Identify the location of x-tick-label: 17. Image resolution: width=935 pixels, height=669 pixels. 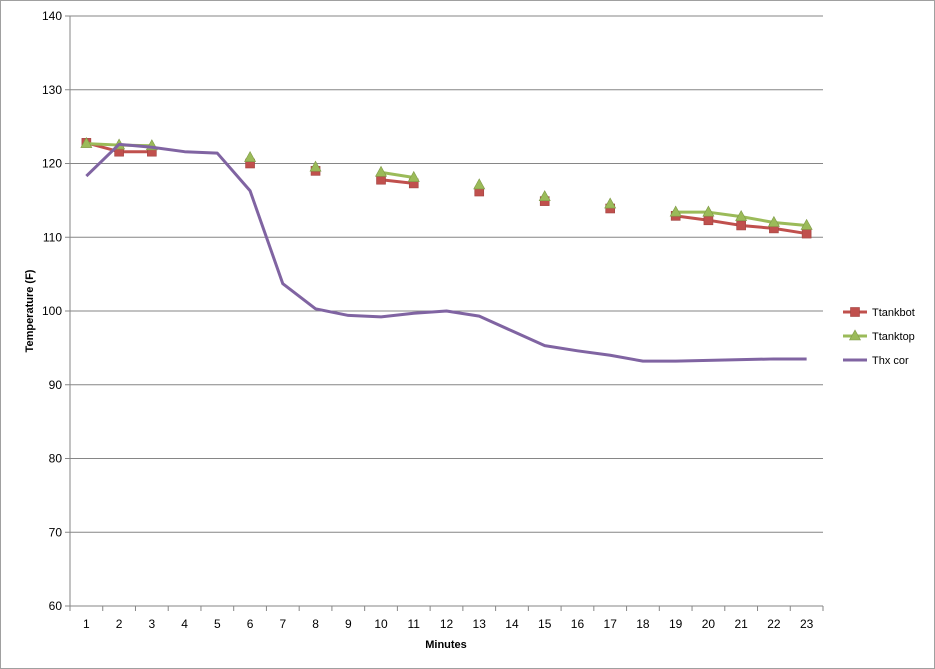
(611, 624).